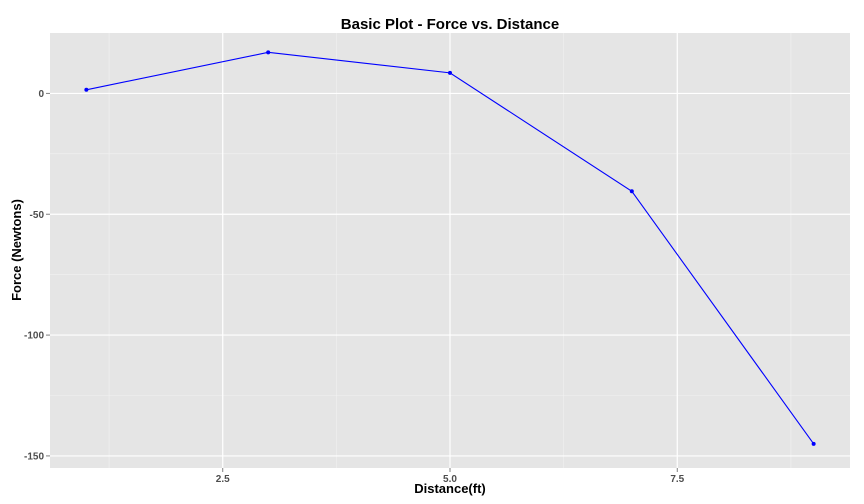 The width and height of the screenshot is (864, 504). What do you see at coordinates (223, 479) in the screenshot?
I see `x-tick-label: 2.5` at bounding box center [223, 479].